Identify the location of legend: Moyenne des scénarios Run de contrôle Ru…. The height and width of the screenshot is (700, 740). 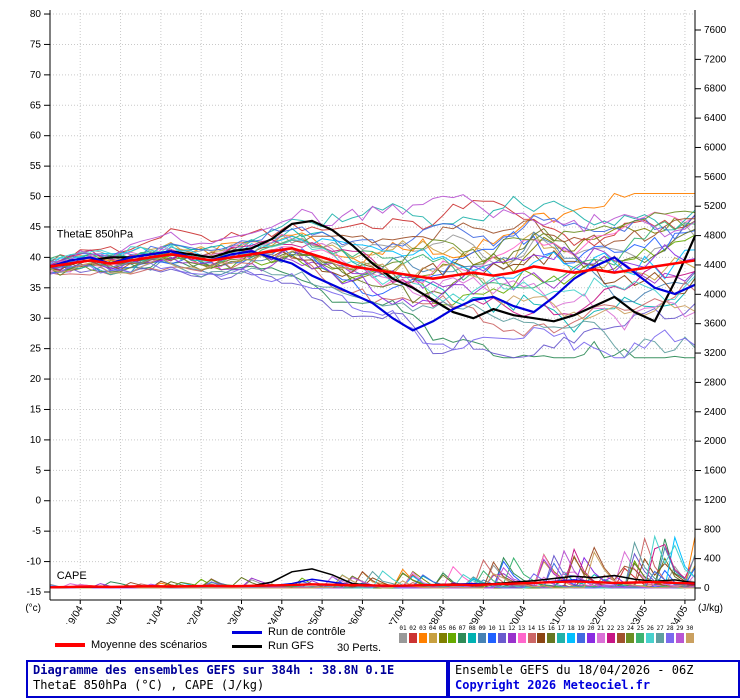
(370, 642).